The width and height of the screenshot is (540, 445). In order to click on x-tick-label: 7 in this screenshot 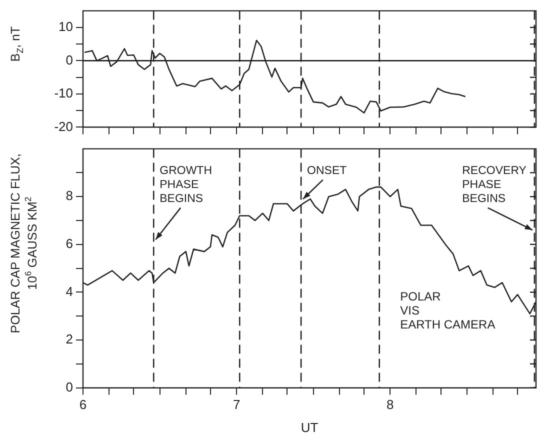, I will do `click(236, 404)`.